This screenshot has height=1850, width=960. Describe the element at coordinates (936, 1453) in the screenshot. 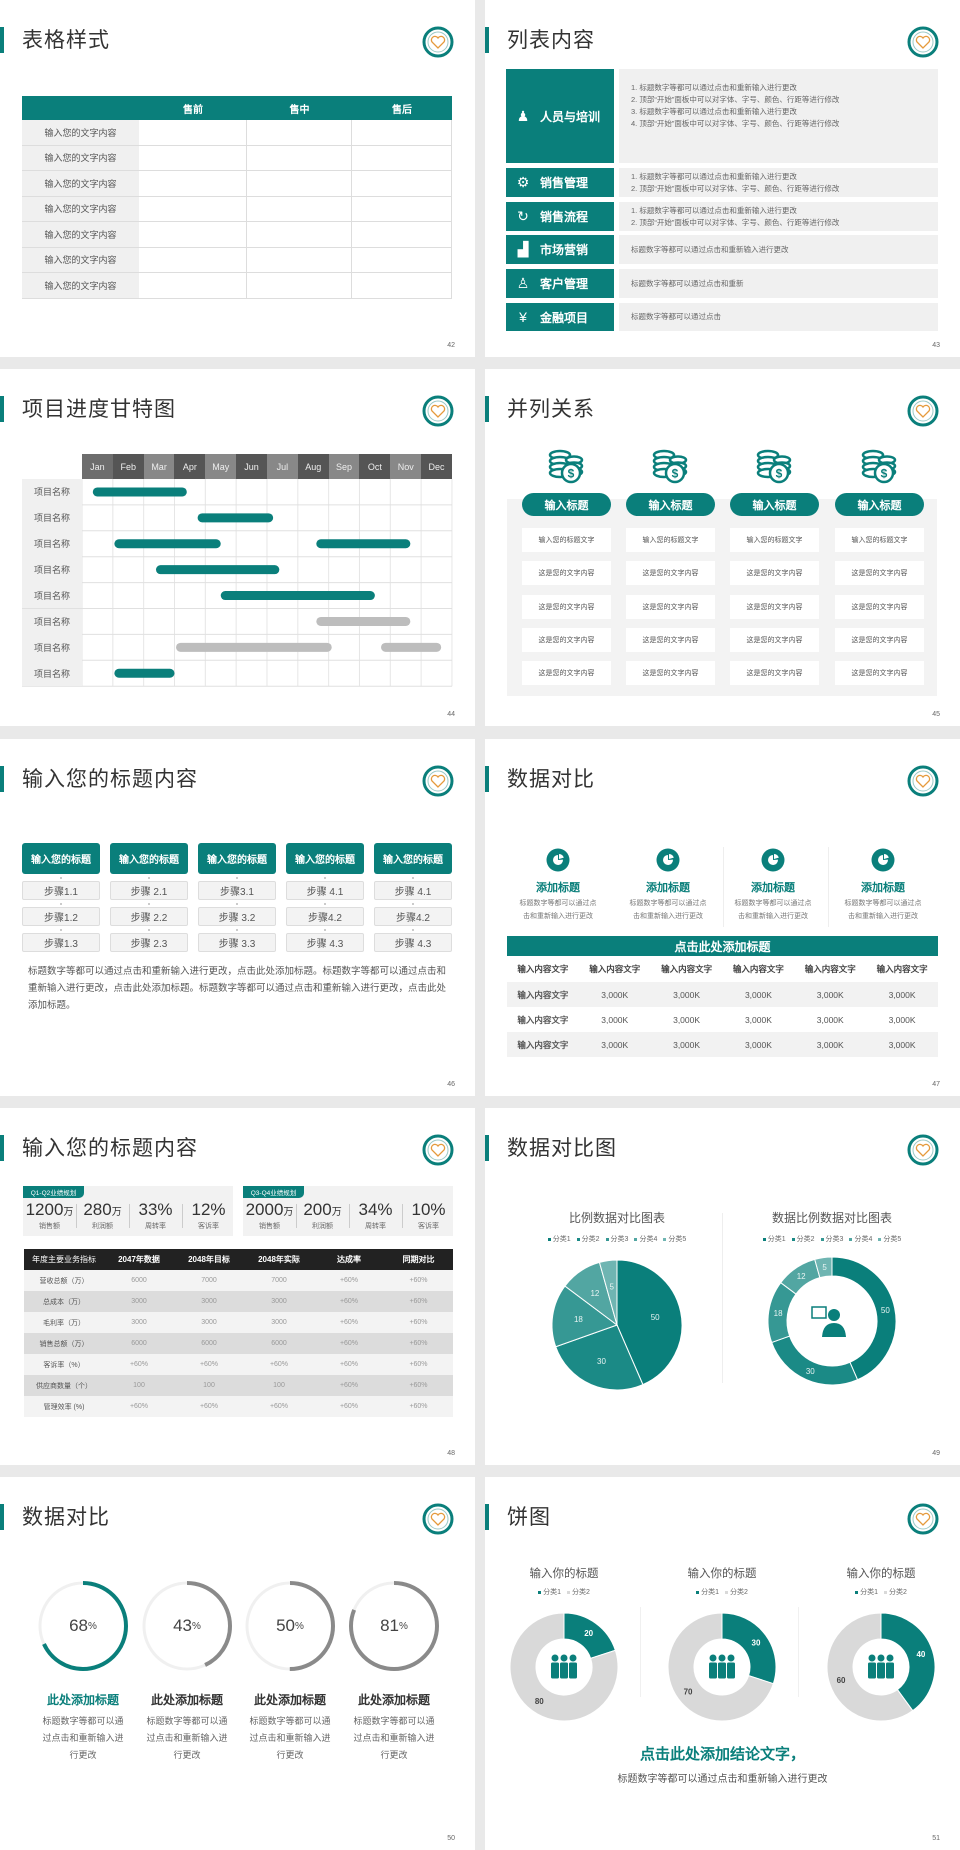

I see `page-number: 49` at that location.